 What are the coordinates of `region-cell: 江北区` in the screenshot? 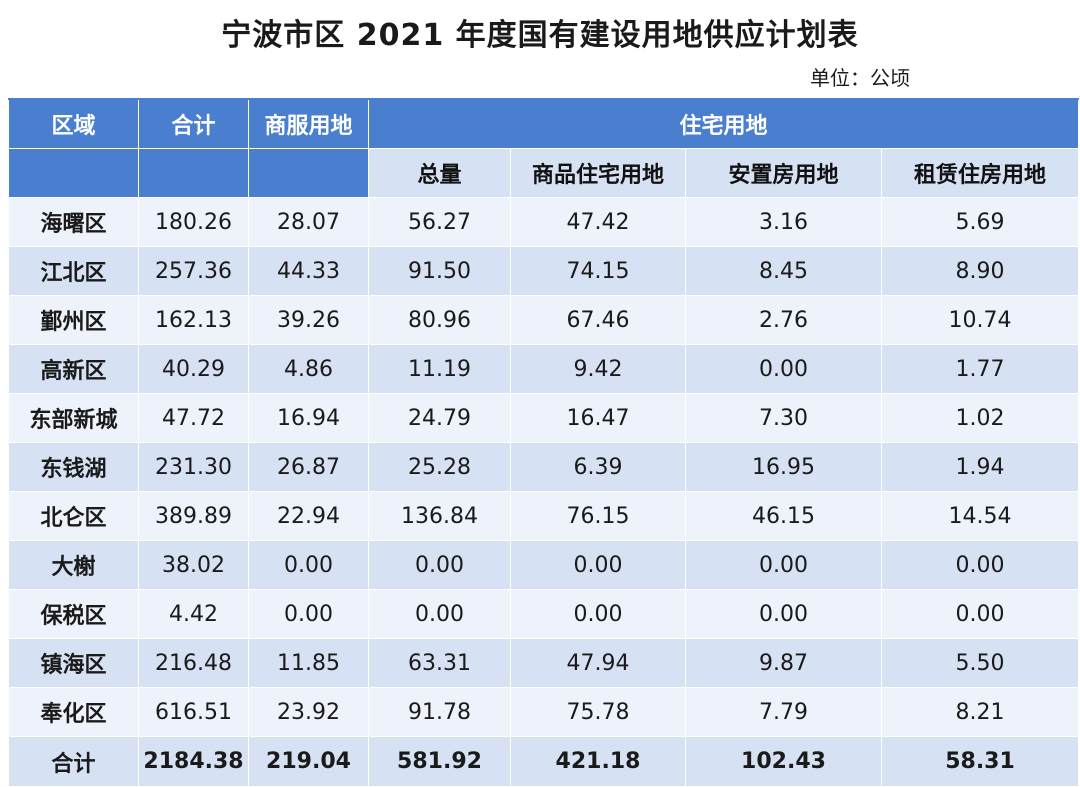 It's located at (73, 271).